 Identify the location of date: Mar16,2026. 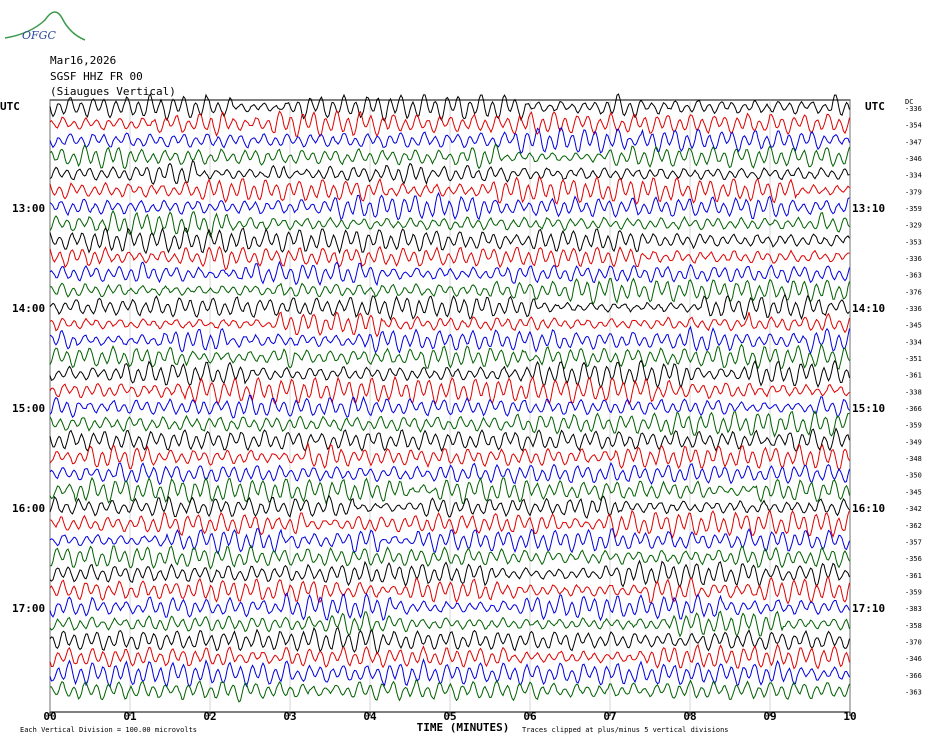
(83, 60).